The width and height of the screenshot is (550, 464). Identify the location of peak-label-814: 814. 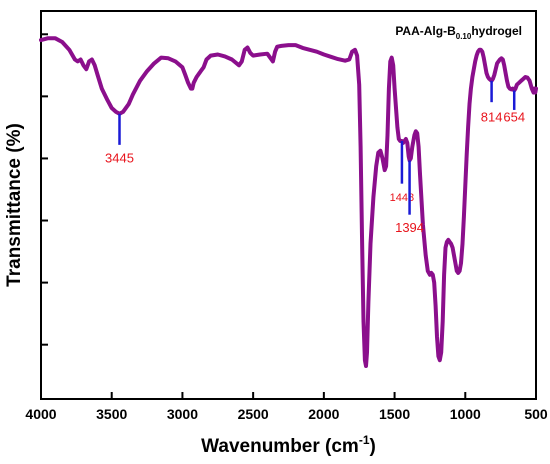
(492, 117).